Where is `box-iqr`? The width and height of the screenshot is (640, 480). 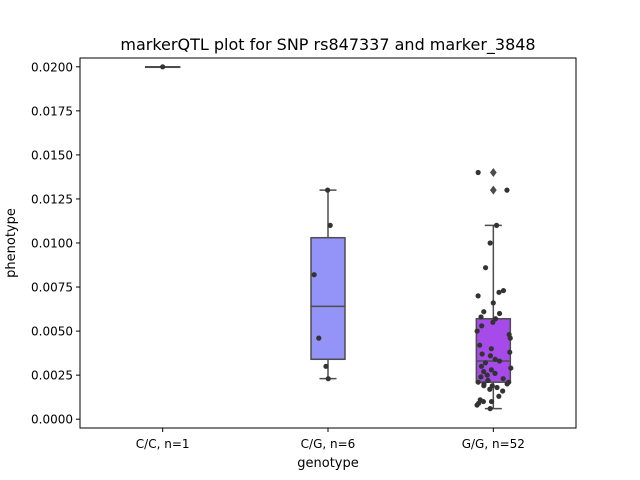
box-iqr is located at coordinates (328, 298).